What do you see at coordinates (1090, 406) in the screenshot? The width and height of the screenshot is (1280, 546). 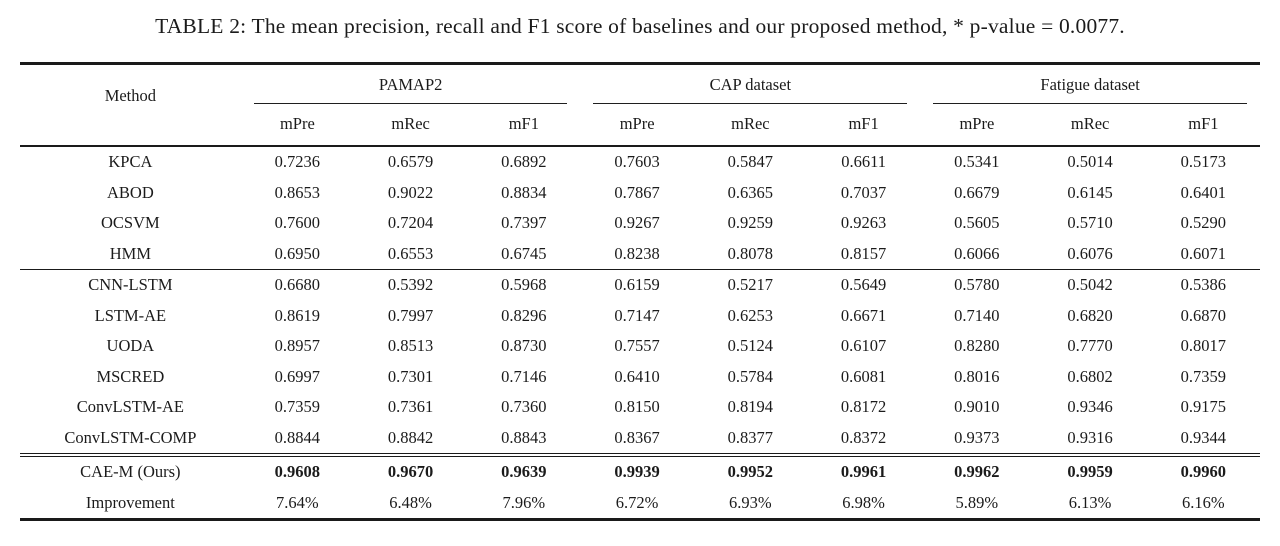 I see `value-cell: 0.9346` at bounding box center [1090, 406].